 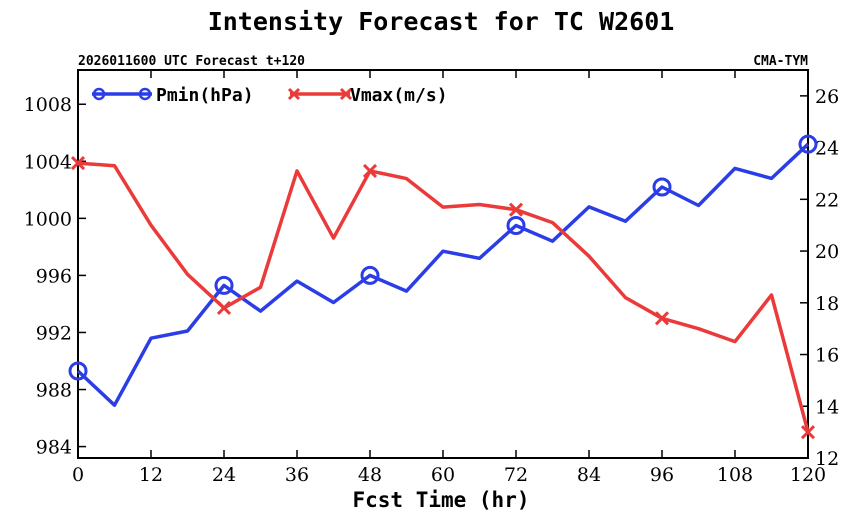 I want to click on y-left-tick-label: 988, so click(x=54, y=391).